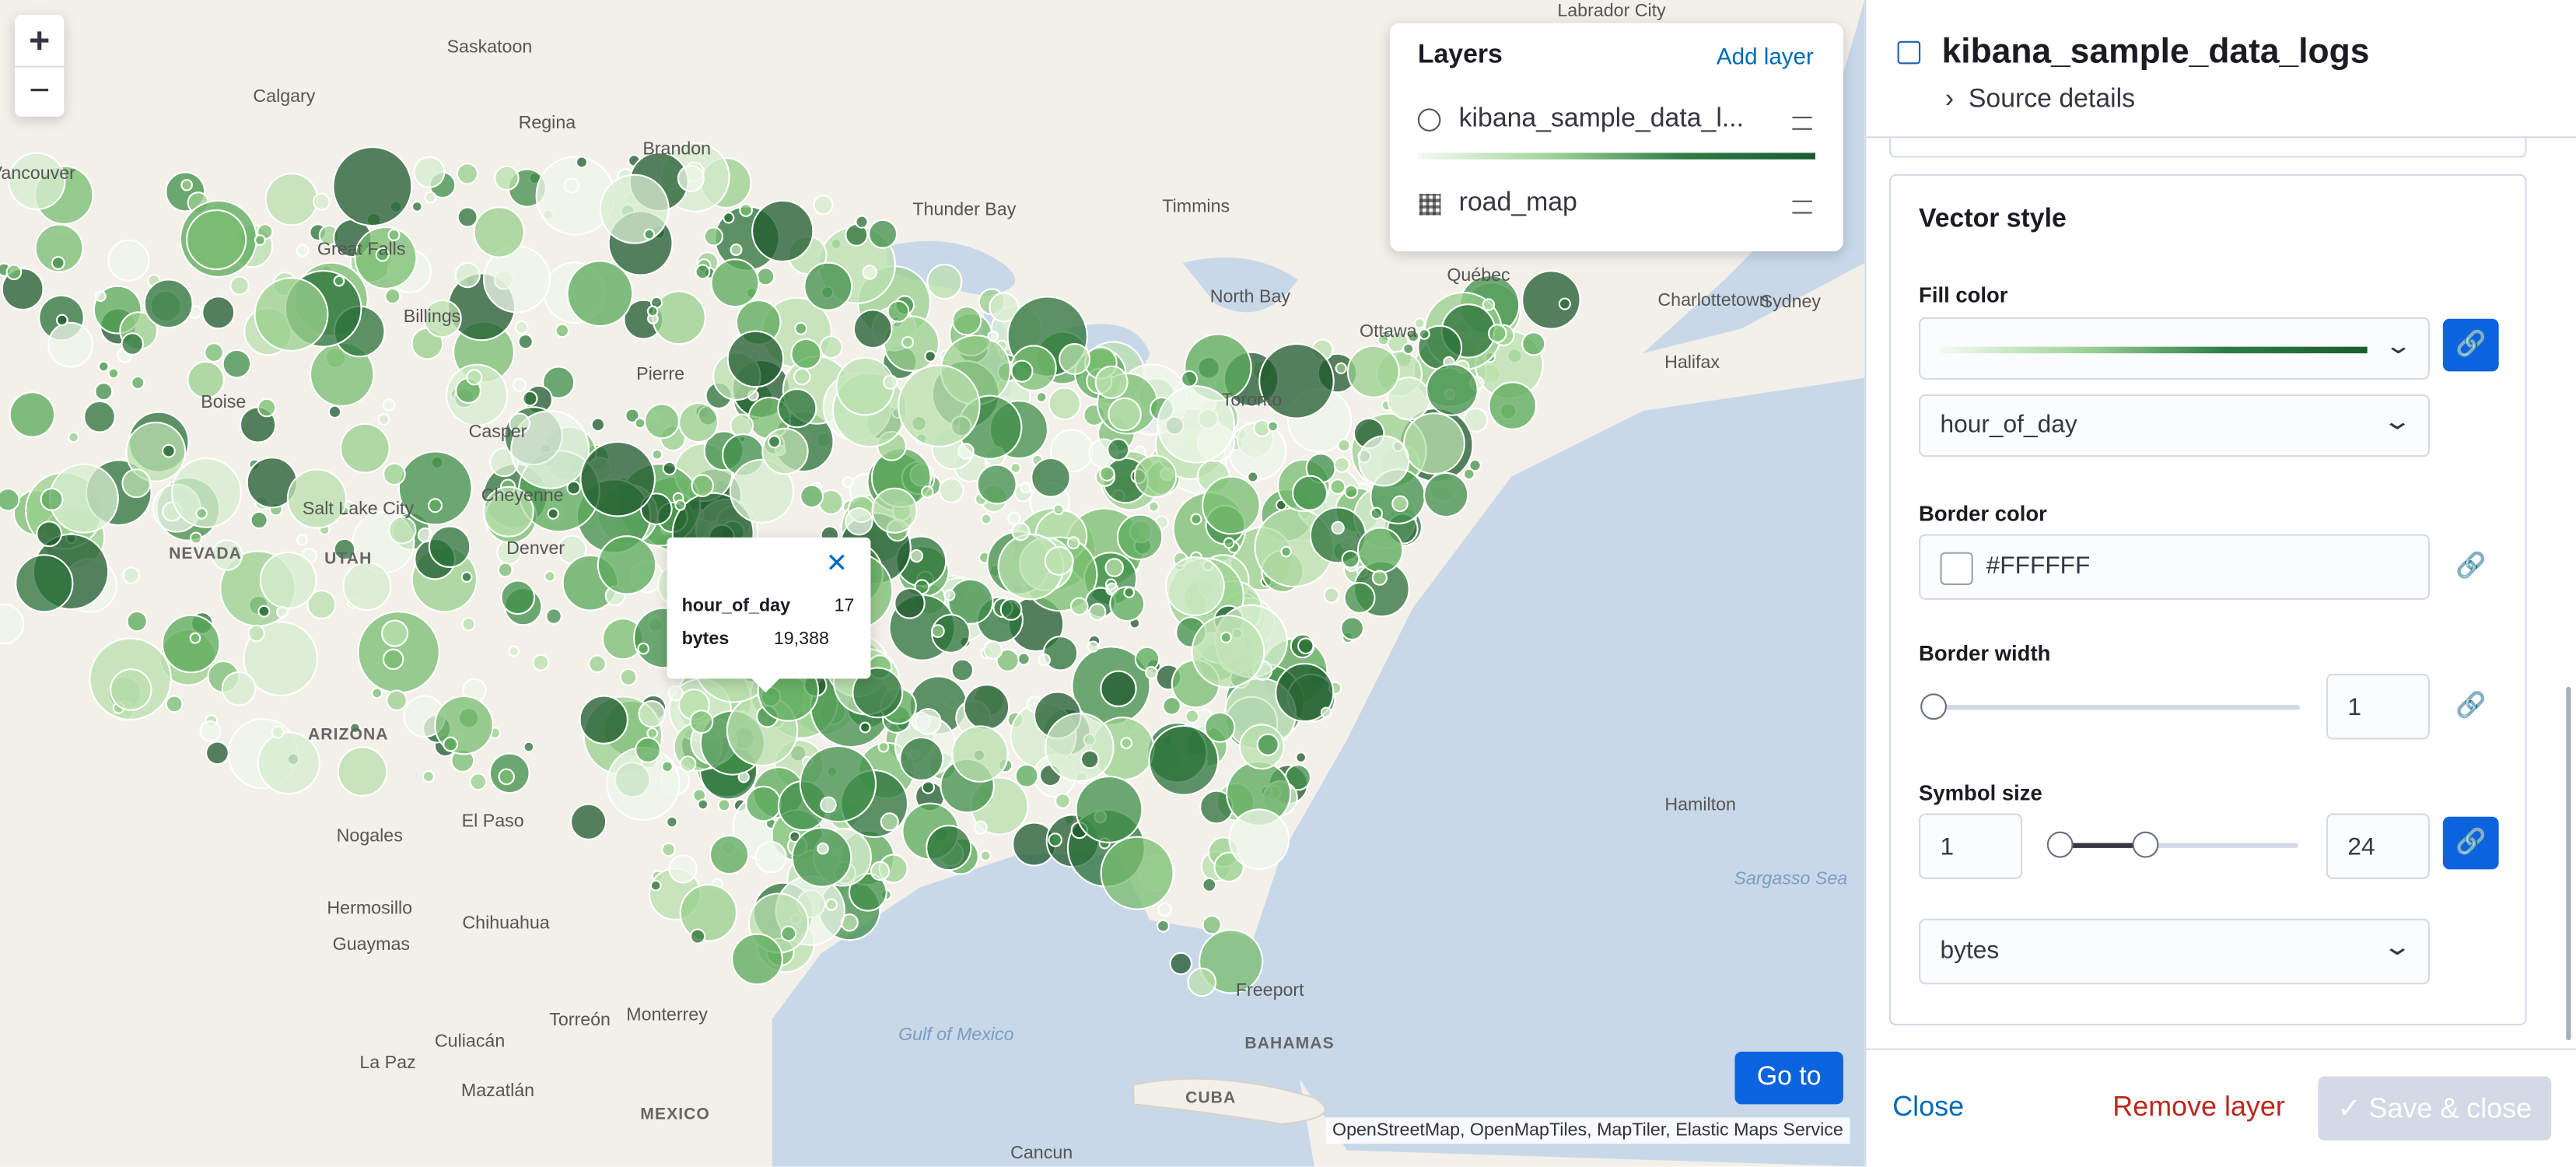 This screenshot has height=1167, width=2576. I want to click on map-label: North Bay, so click(1251, 296).